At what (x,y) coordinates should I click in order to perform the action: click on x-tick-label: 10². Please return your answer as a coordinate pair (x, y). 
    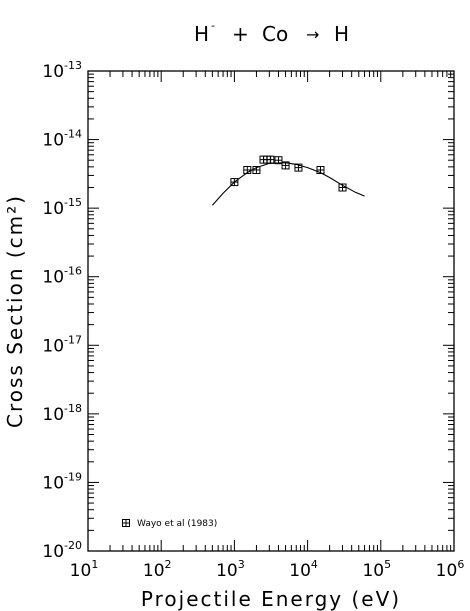
    Looking at the image, I should click on (157, 569).